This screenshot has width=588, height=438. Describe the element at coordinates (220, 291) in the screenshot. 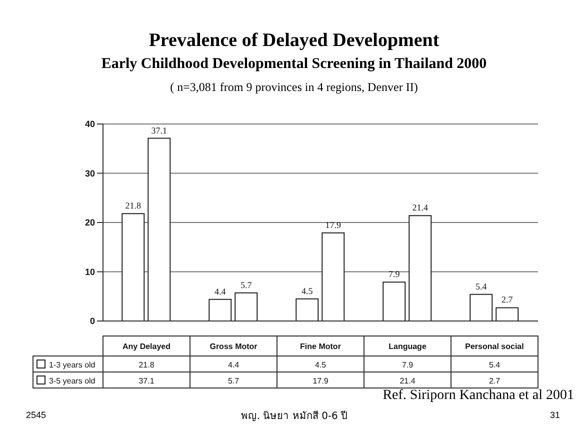

I see `annotation: 4.4` at that location.